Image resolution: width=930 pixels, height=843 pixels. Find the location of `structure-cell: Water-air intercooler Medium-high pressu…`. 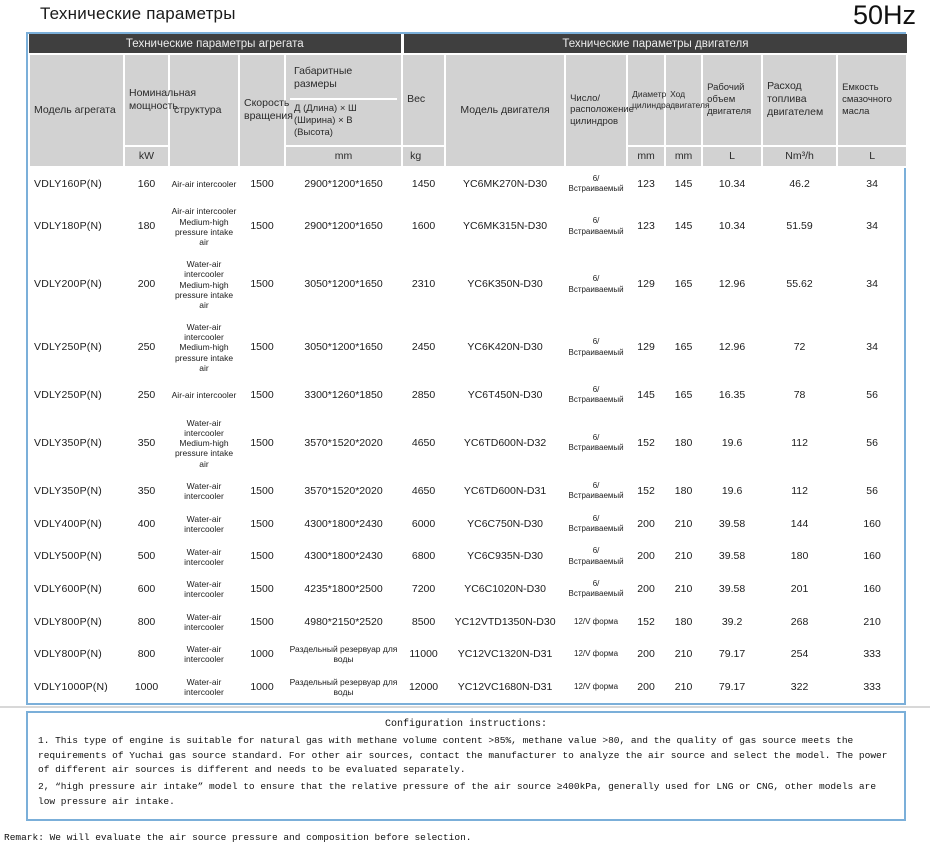

structure-cell: Water-air intercooler Medium-high pressu… is located at coordinates (204, 284).